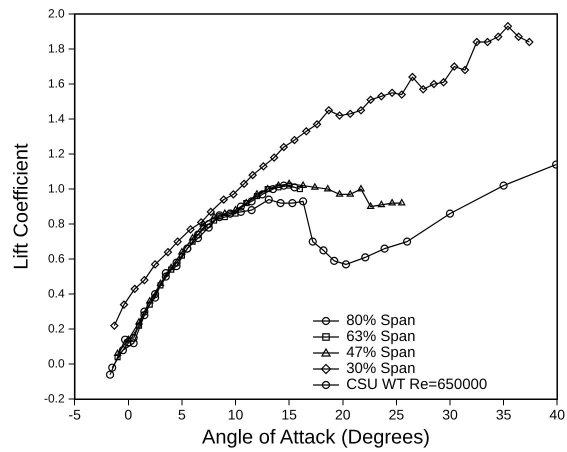 The width and height of the screenshot is (567, 452). What do you see at coordinates (56, 13) in the screenshot?
I see `y-tick-label: 2.0` at bounding box center [56, 13].